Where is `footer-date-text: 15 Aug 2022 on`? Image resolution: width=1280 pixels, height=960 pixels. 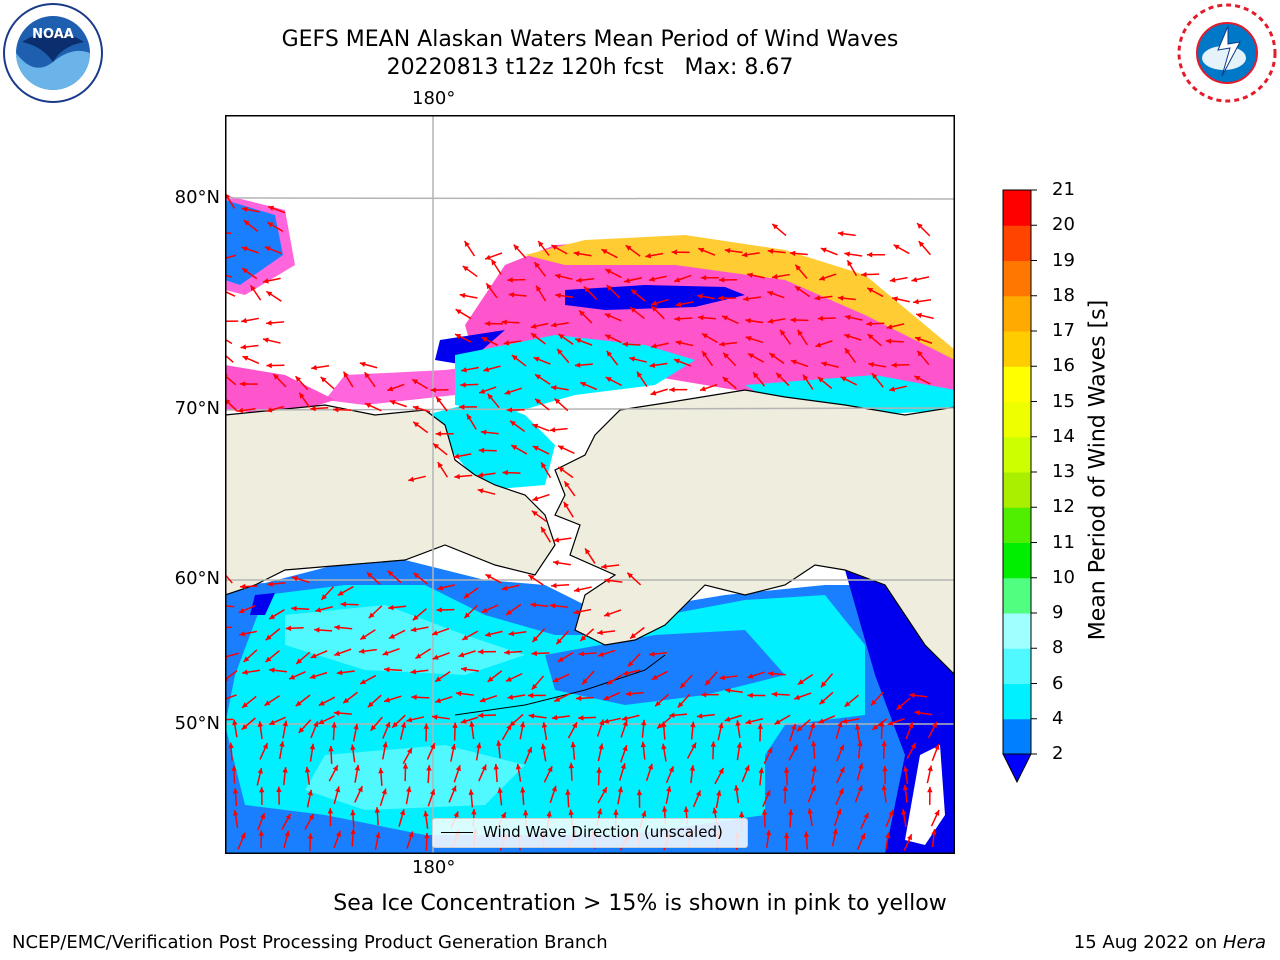
footer-date-text: 15 Aug 2022 on is located at coordinates (1148, 942).